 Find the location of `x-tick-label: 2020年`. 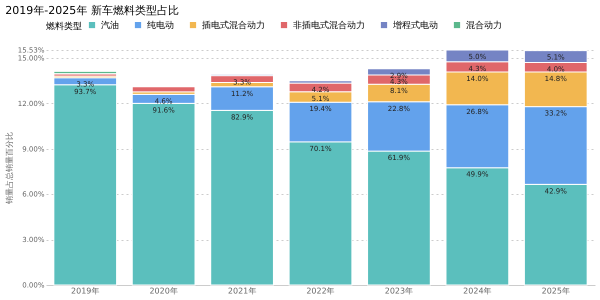

x-tick-label: 2020年 is located at coordinates (163, 291).